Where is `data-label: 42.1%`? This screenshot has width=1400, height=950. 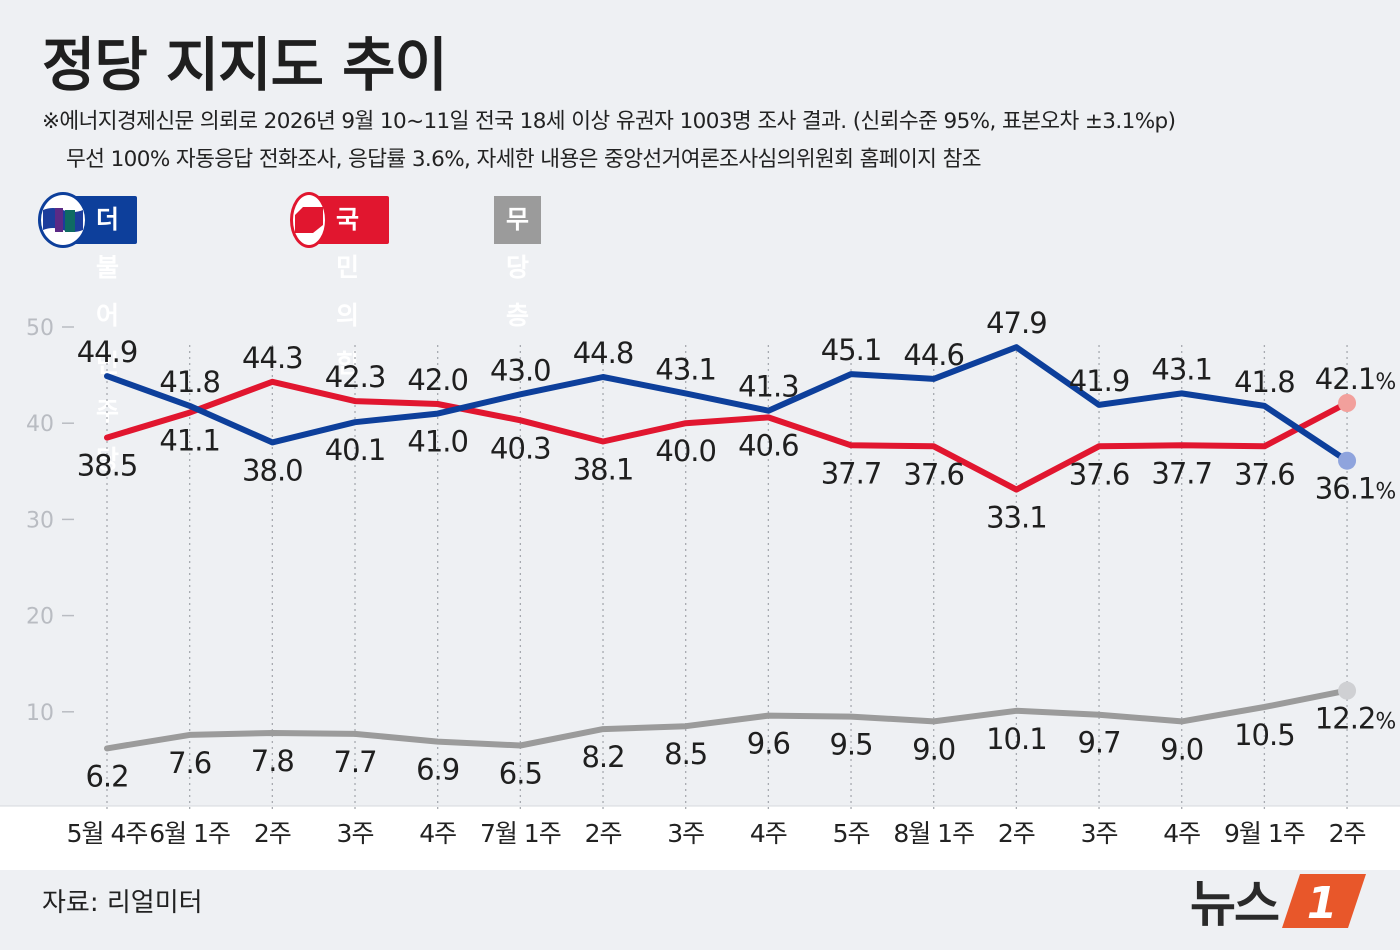
data-label: 42.1% is located at coordinates (1355, 379).